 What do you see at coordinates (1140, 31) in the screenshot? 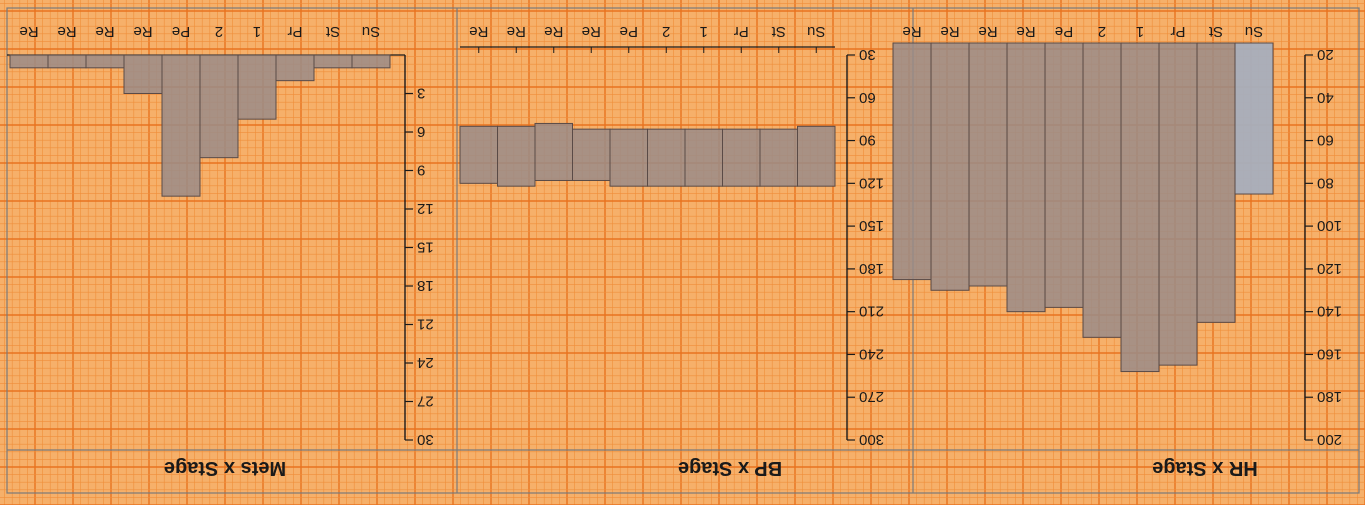
I see `hr-category-label: 1` at bounding box center [1140, 31].